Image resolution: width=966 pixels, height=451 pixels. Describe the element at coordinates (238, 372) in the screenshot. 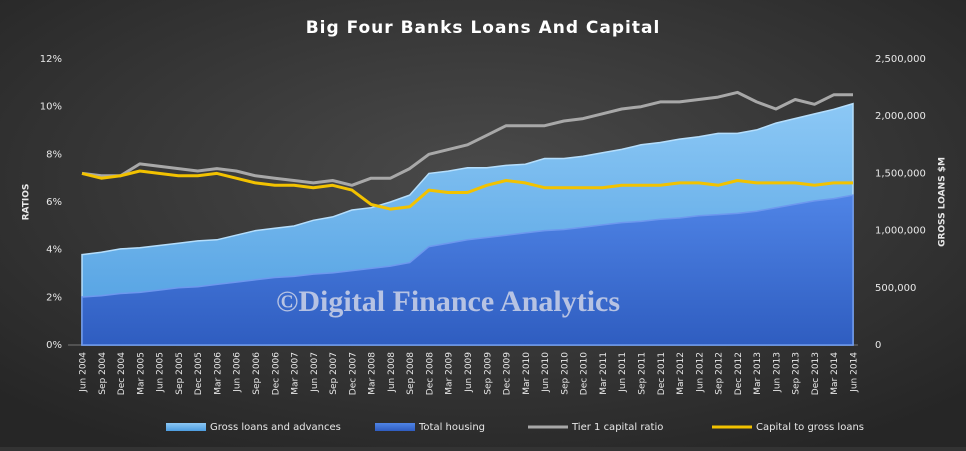

I see `x-tick-label: Jun 2006` at that location.